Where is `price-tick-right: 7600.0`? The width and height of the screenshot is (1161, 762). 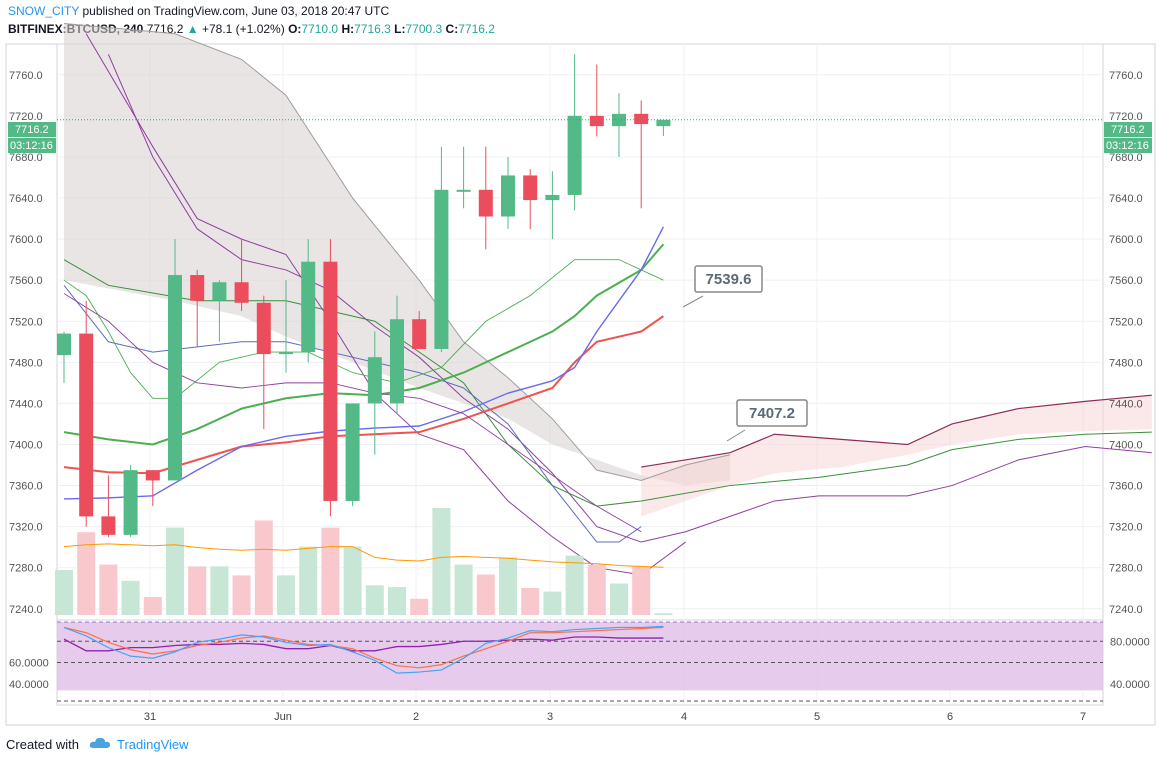
price-tick-right: 7600.0 is located at coordinates (1126, 240).